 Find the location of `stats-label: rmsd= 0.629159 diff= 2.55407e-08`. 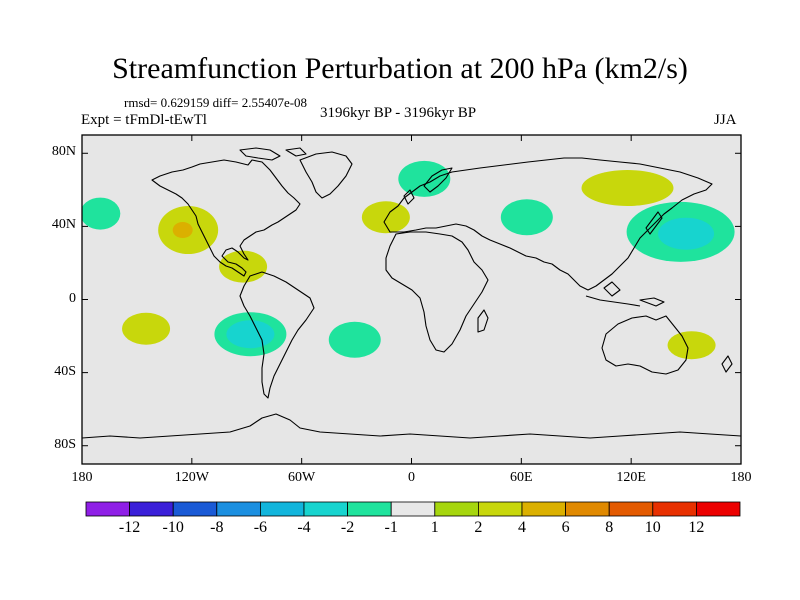

stats-label: rmsd= 0.629159 diff= 2.55407e-08 is located at coordinates (216, 102).